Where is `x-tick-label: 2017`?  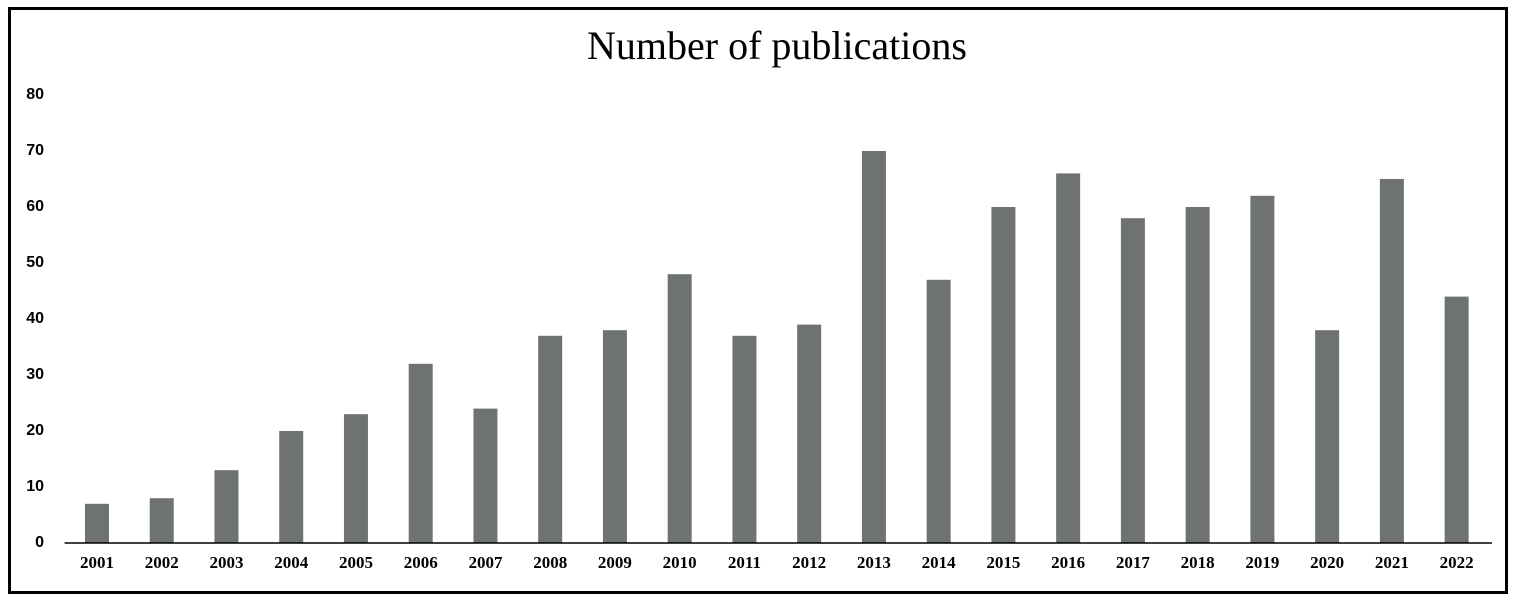 x-tick-label: 2017 is located at coordinates (1133, 562).